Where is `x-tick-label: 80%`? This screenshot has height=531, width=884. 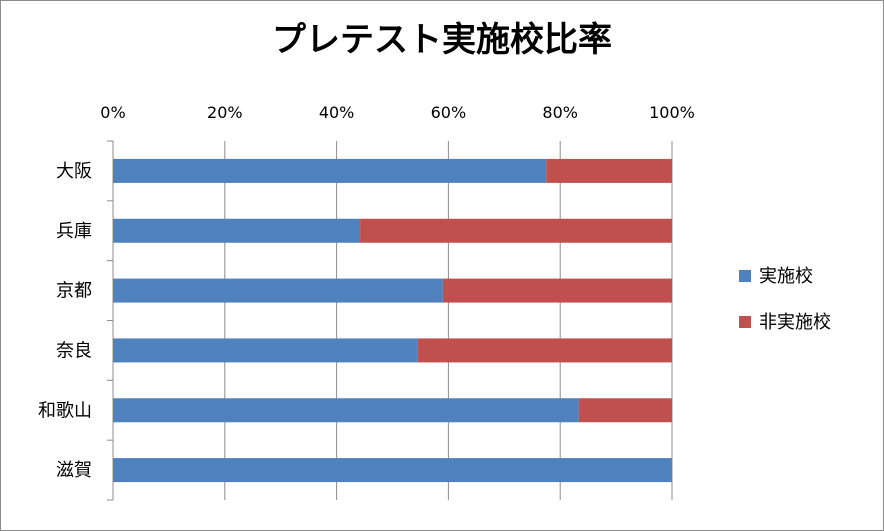 x-tick-label: 80% is located at coordinates (560, 112).